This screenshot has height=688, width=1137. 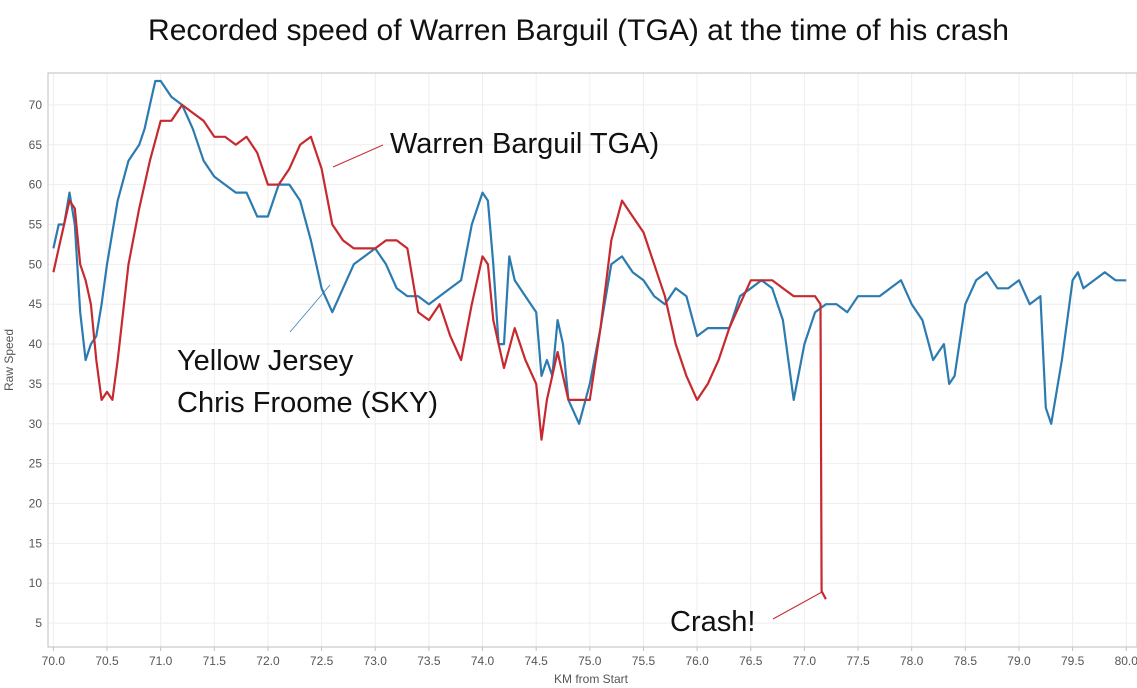 I want to click on x-axis-title: KM from Start, so click(x=591, y=679).